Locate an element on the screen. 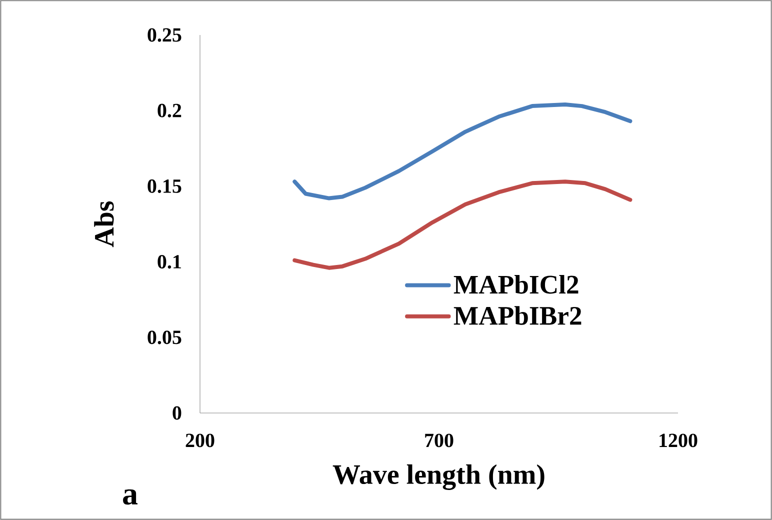 The image size is (772, 520). y-tick-label: 0.25 is located at coordinates (165, 35).